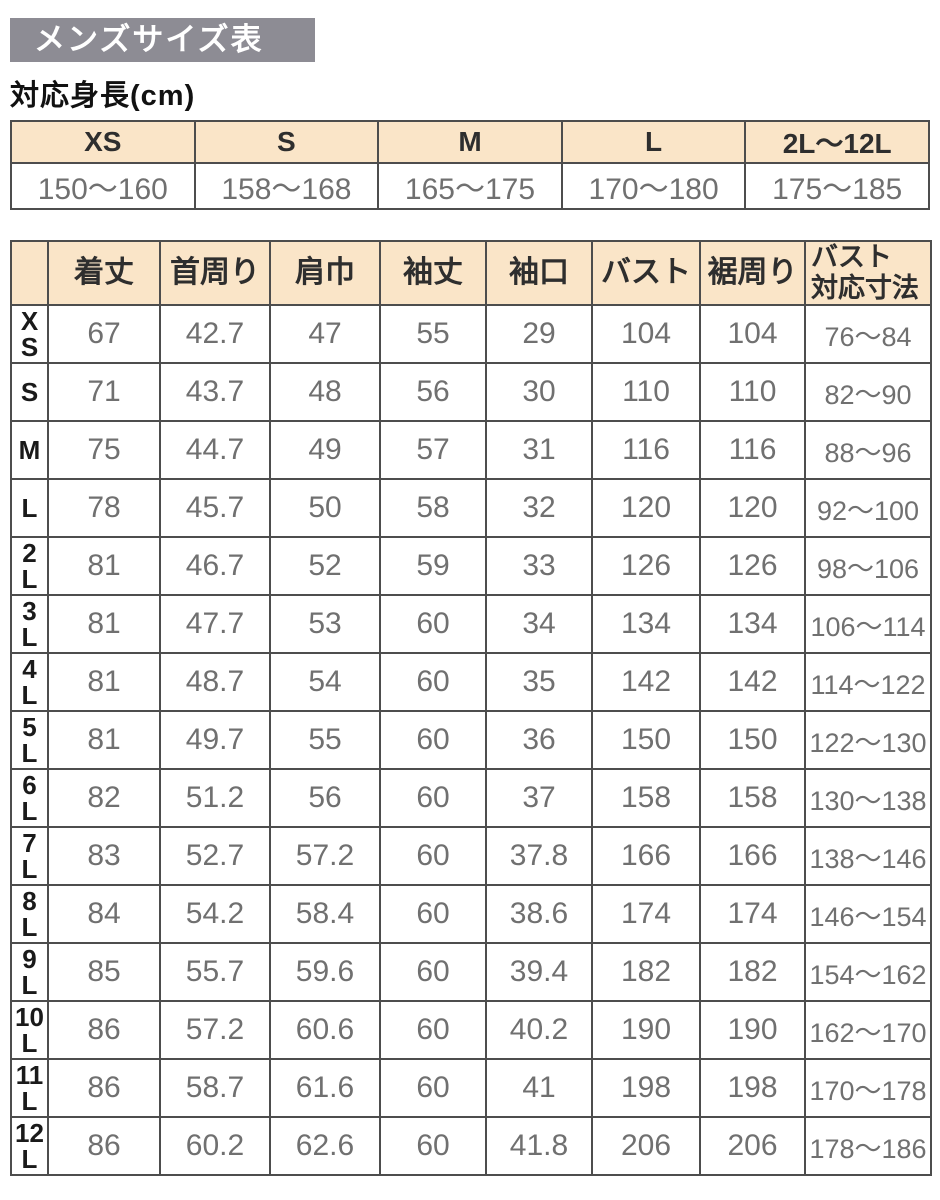 The height and width of the screenshot is (1200, 940). I want to click on height-col-header: 2L～12L, so click(837, 142).